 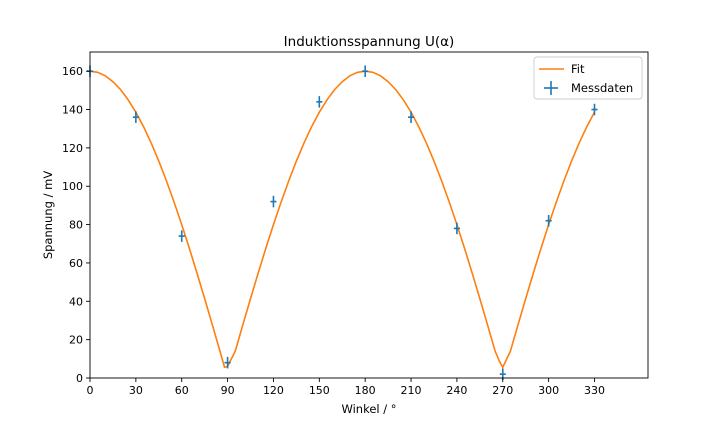 What do you see at coordinates (273, 390) in the screenshot?
I see `x-tick-label: 120` at bounding box center [273, 390].